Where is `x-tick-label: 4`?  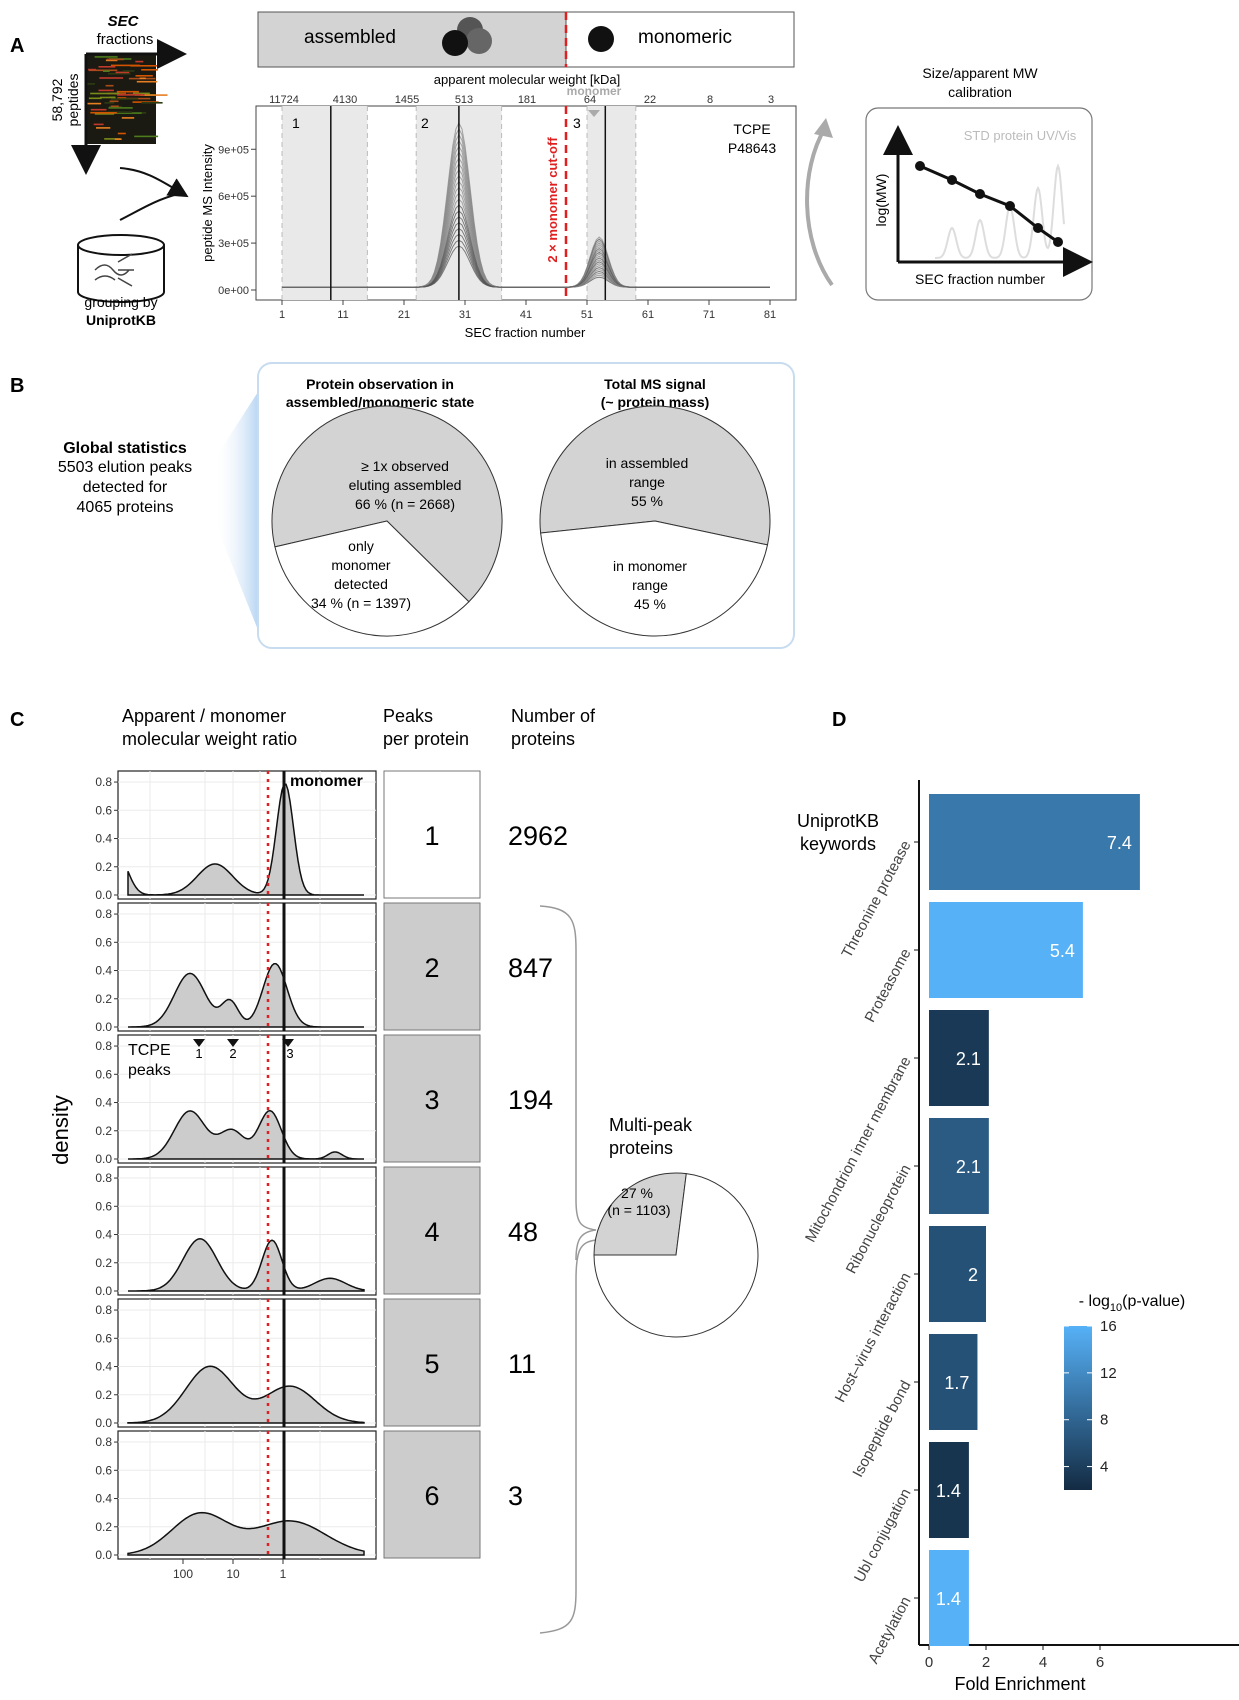 x-tick-label: 4 is located at coordinates (1043, 1662).